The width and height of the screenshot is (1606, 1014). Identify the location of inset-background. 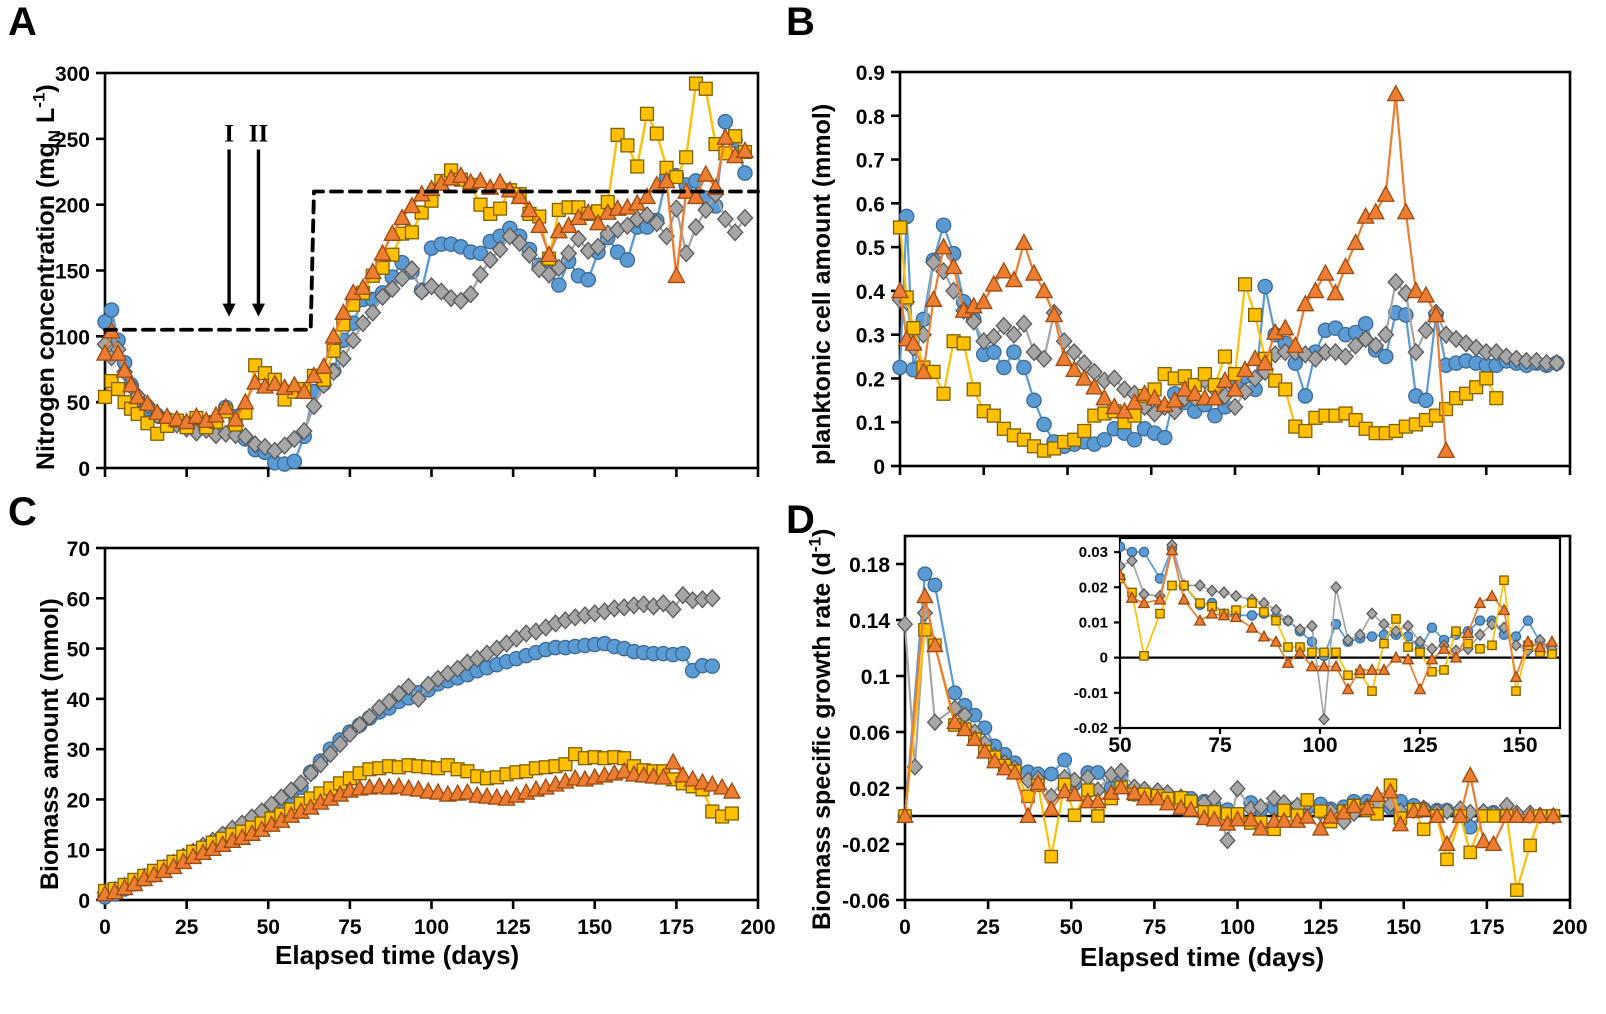
(1340, 633).